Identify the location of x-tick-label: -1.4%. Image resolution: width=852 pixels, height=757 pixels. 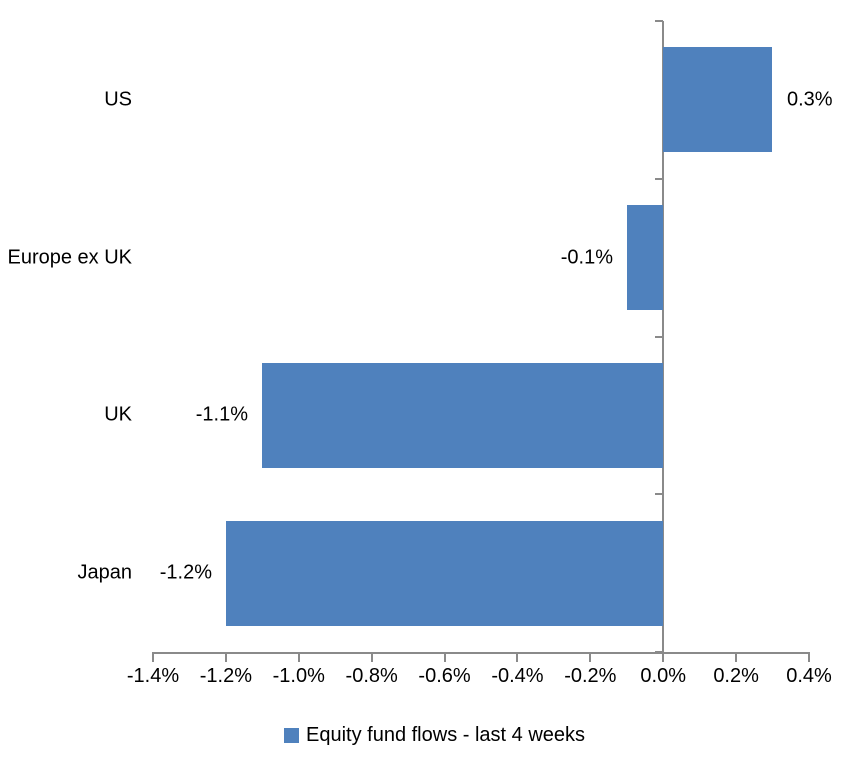
(153, 676).